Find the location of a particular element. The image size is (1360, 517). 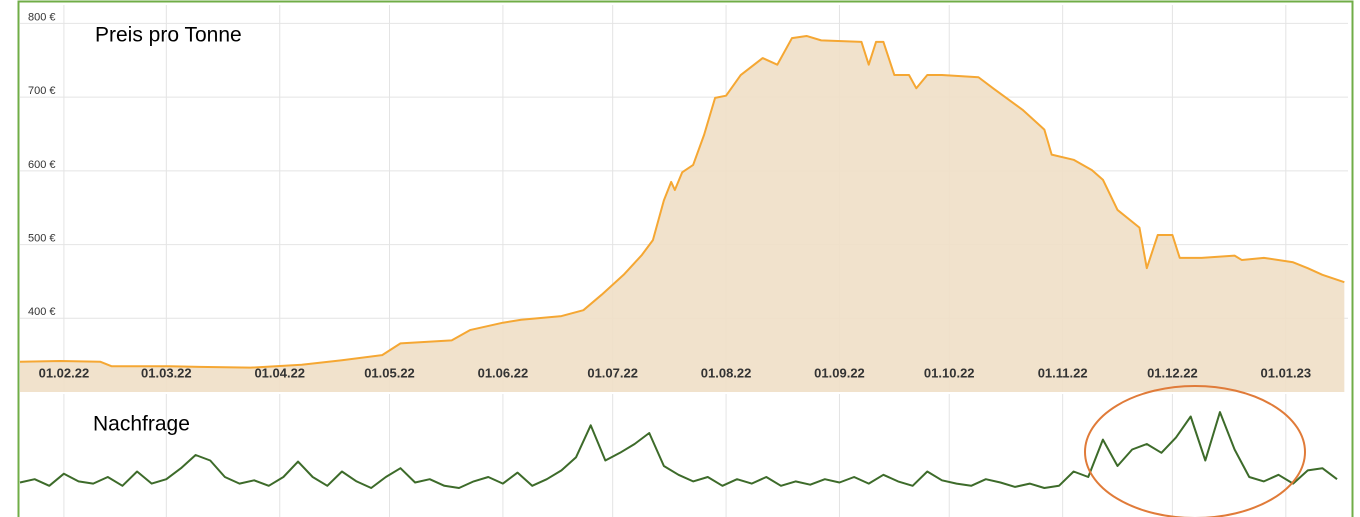

x-tick-label: 01.10.22 is located at coordinates (949, 372).